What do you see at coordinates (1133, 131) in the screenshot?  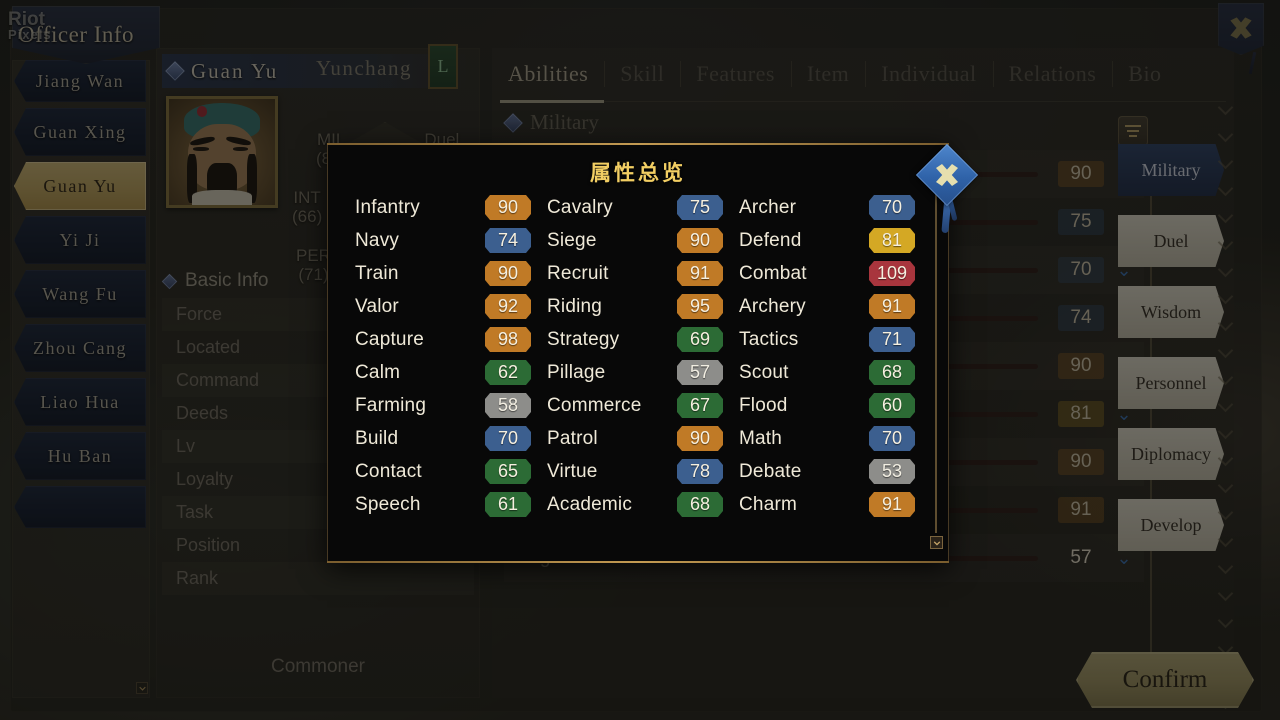 I see `filter-lines-icon` at bounding box center [1133, 131].